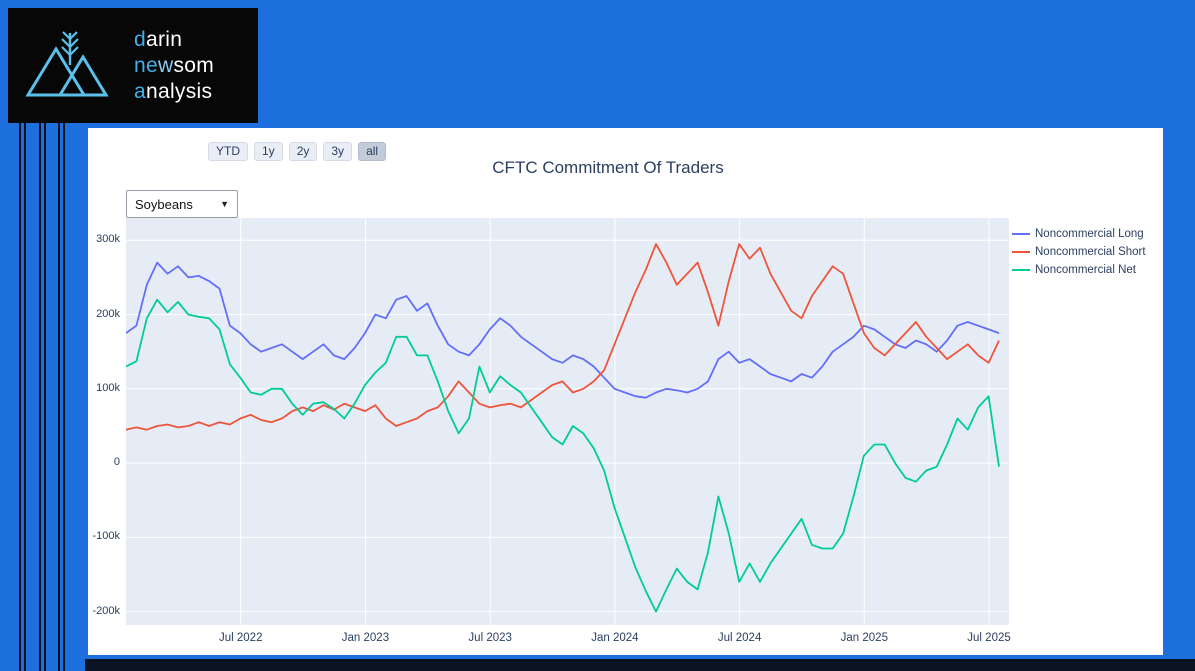  What do you see at coordinates (173, 91) in the screenshot?
I see `logo-line: analysis` at bounding box center [173, 91].